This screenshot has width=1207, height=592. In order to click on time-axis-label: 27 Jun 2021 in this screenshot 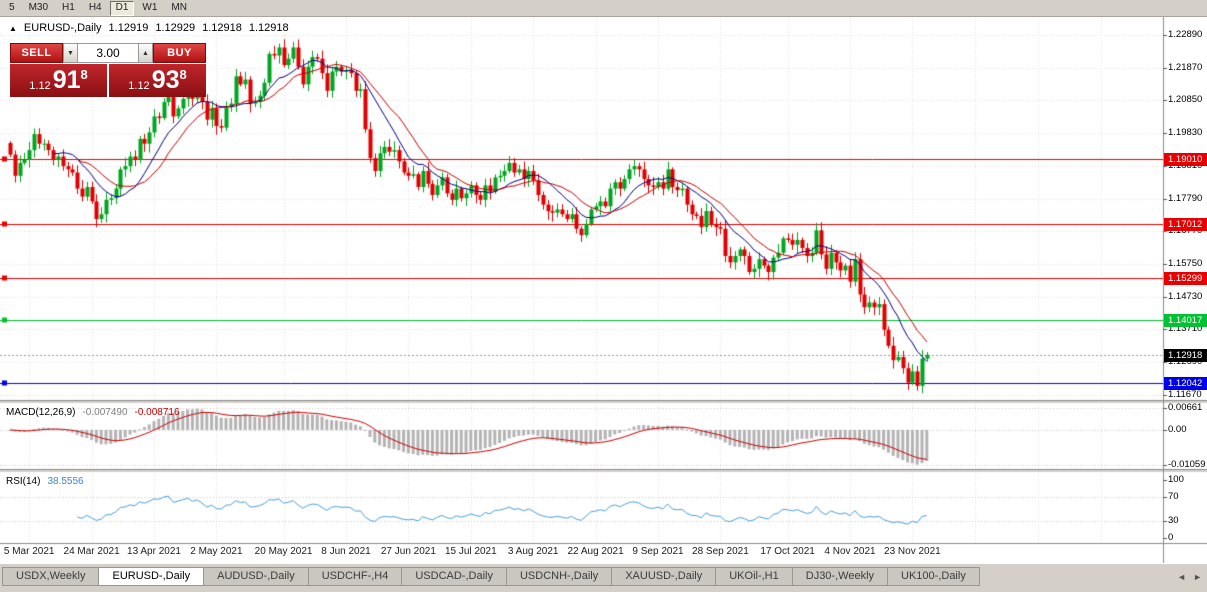, I will do `click(408, 551)`.